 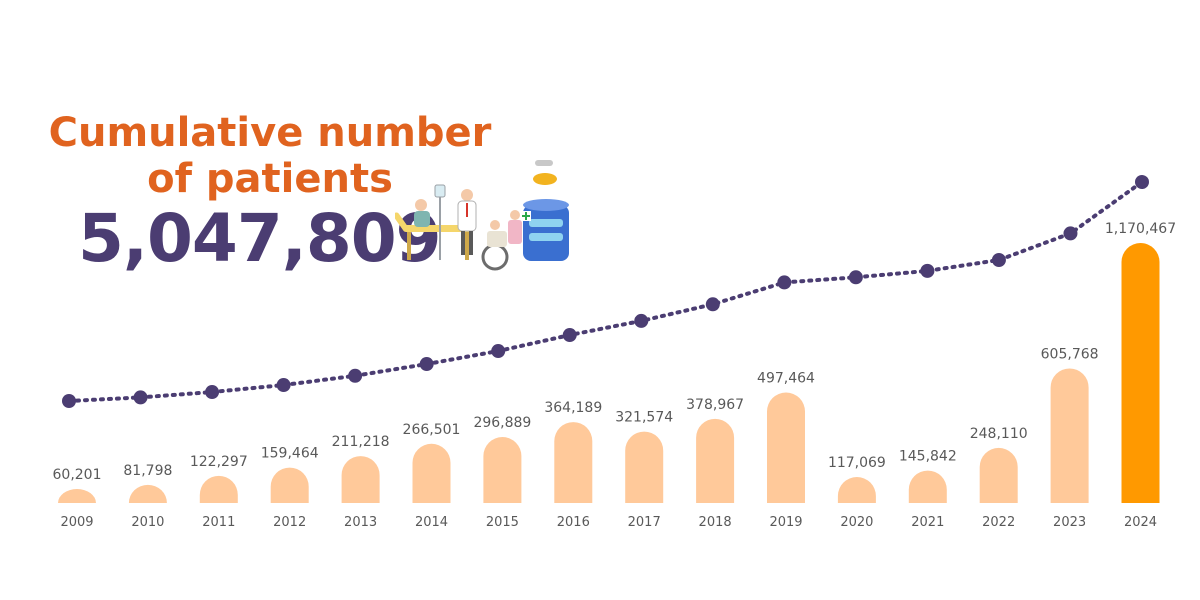 I want to click on cumulative-point-2023, so click(x=1070, y=233).